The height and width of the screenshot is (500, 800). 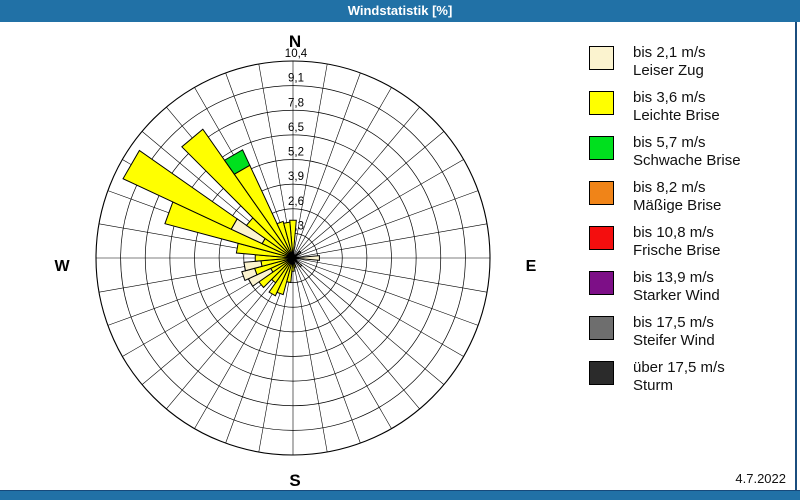 I want to click on legend-name-text: Frische Brise, so click(x=677, y=250).